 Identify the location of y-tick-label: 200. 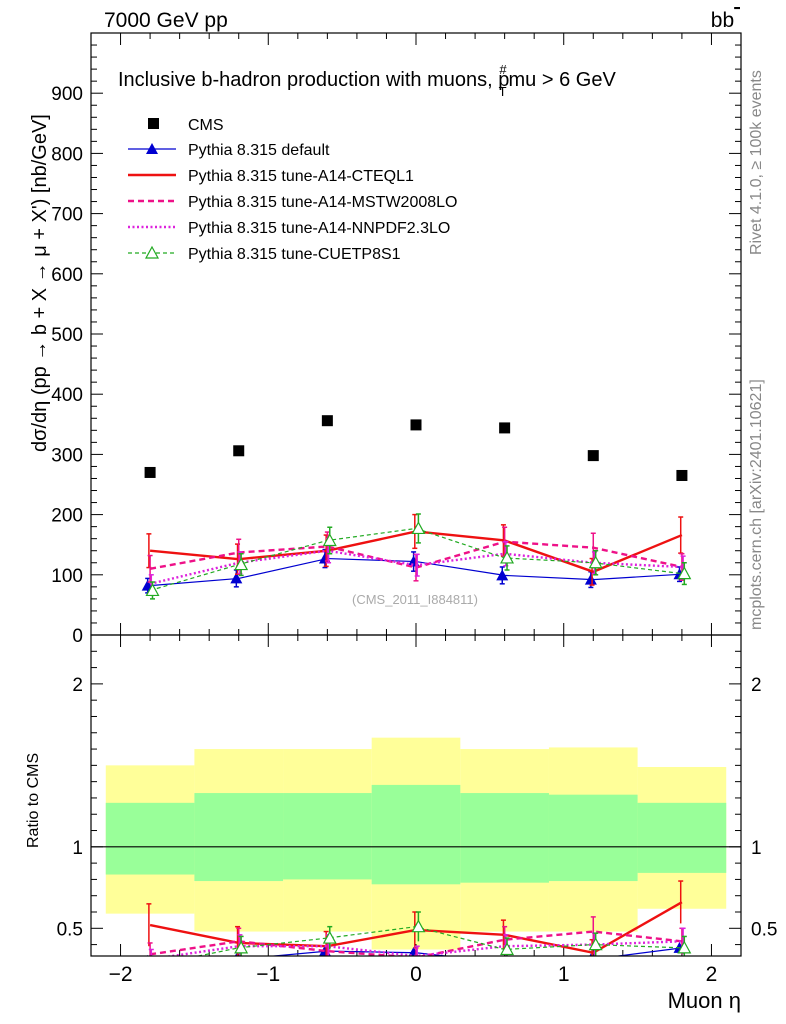
(67, 516).